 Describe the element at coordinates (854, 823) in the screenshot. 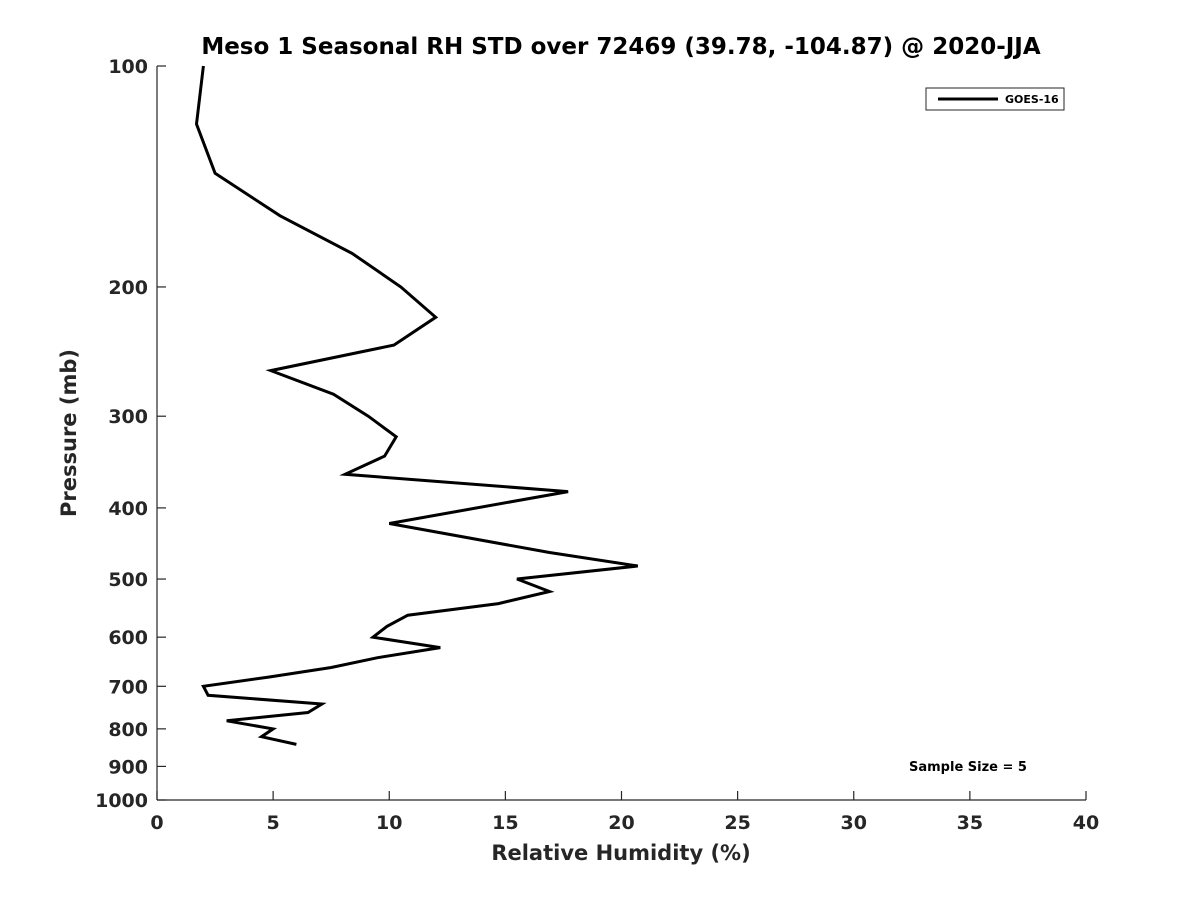

I see `x-tick-label: 30` at that location.